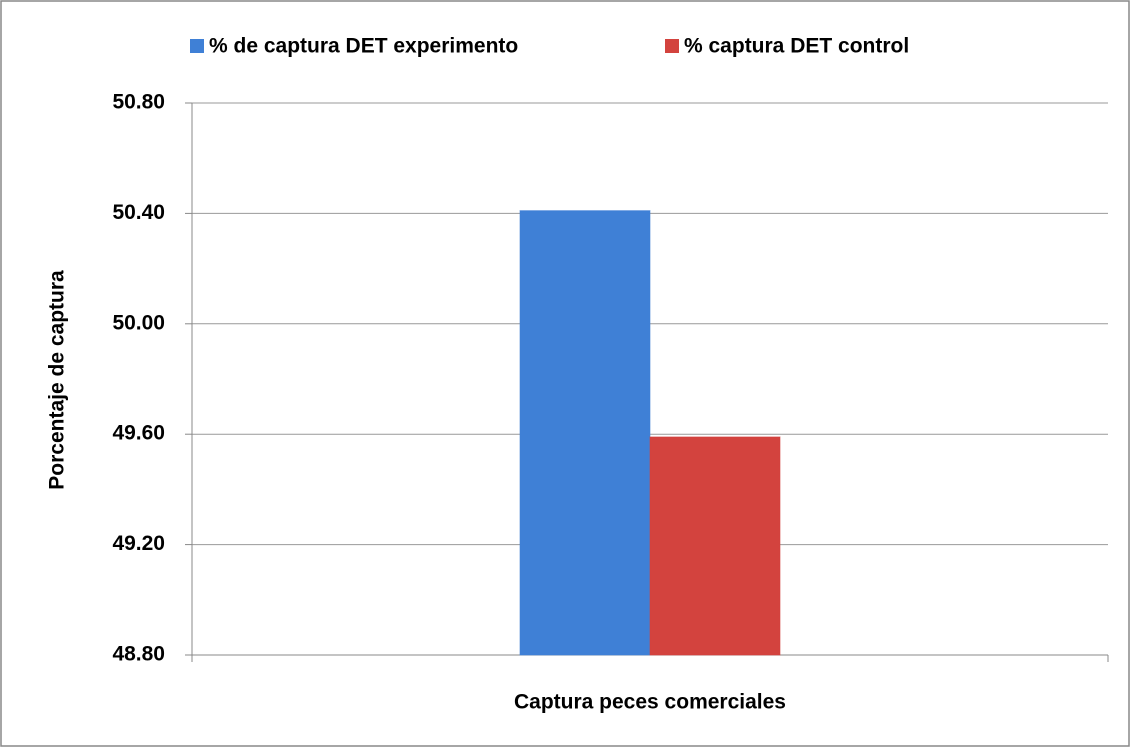 This screenshot has height=747, width=1130. I want to click on x-tick-label: Captura peces comerciales, so click(650, 702).